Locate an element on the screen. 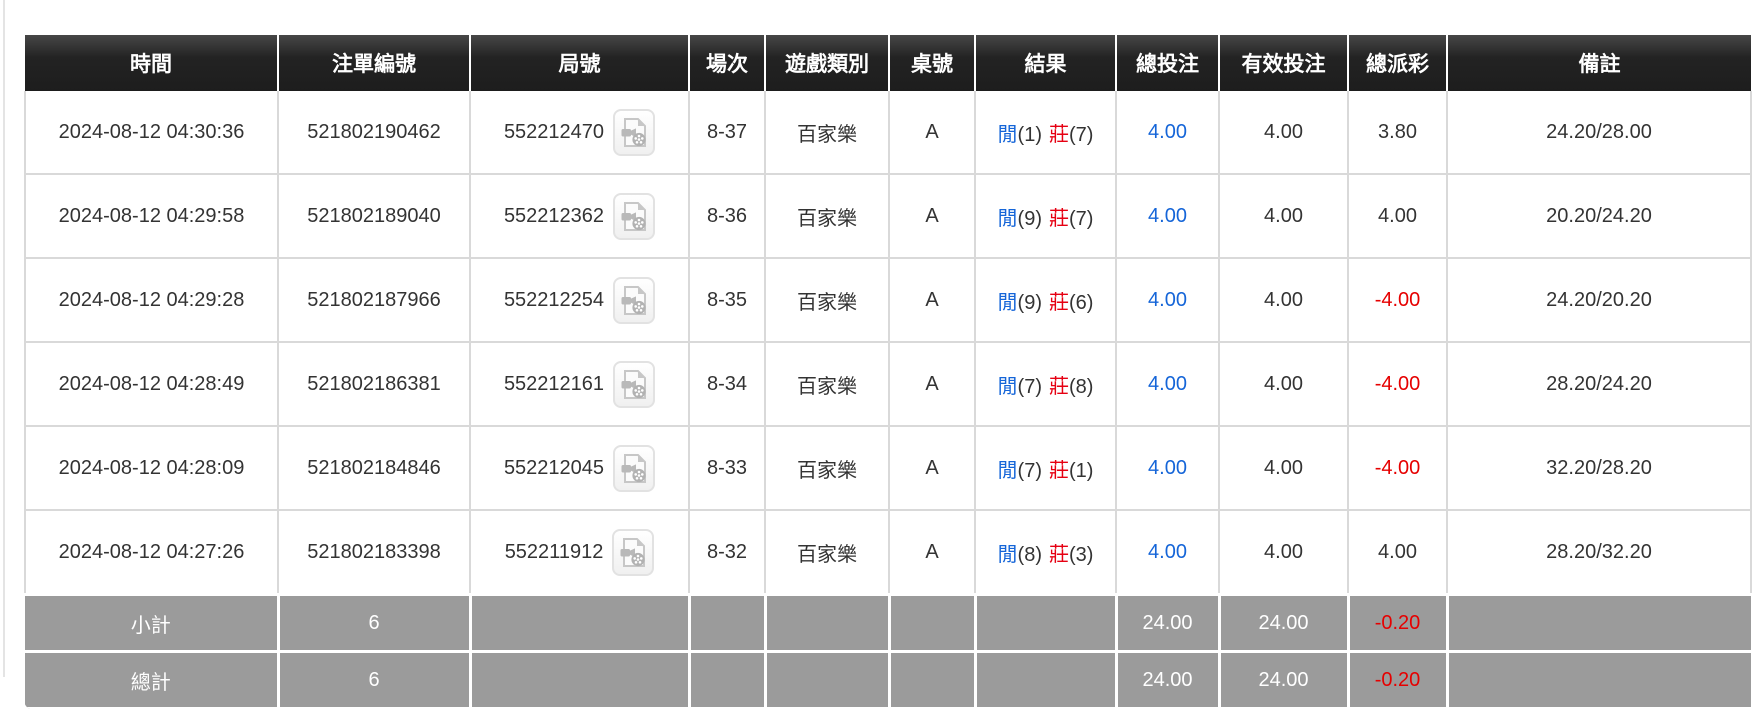 This screenshot has height=710, width=1752. cell-bet-id: 521802184846 is located at coordinates (374, 468).